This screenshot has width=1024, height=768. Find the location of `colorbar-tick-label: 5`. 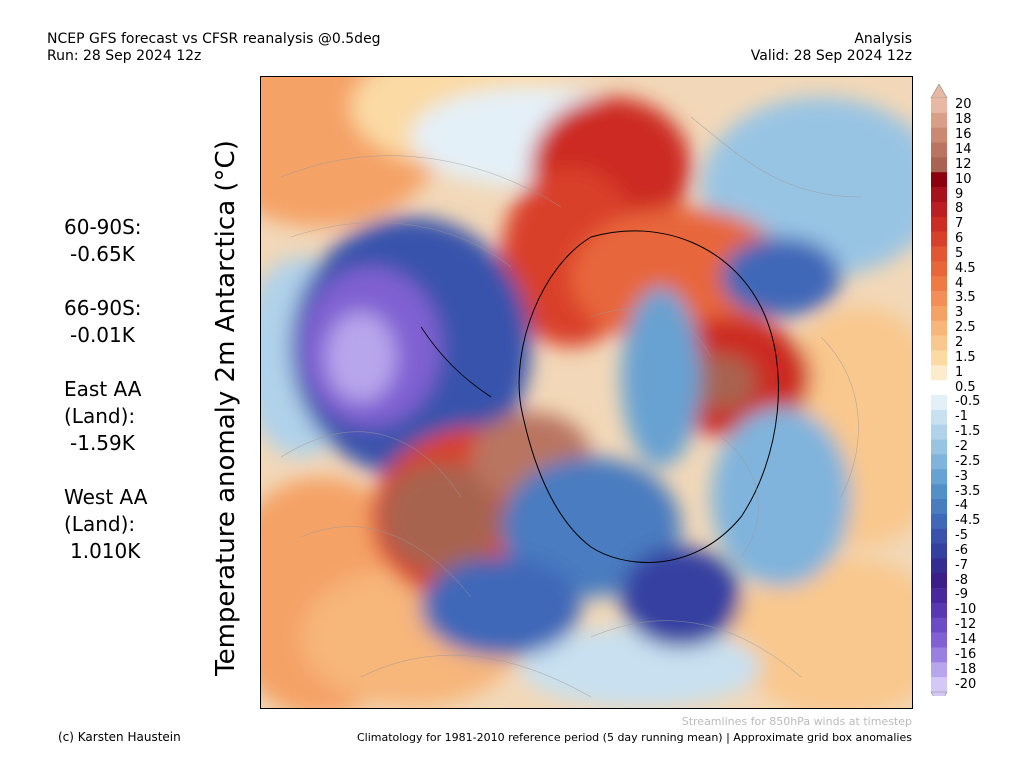

colorbar-tick-label: 5 is located at coordinates (959, 253).